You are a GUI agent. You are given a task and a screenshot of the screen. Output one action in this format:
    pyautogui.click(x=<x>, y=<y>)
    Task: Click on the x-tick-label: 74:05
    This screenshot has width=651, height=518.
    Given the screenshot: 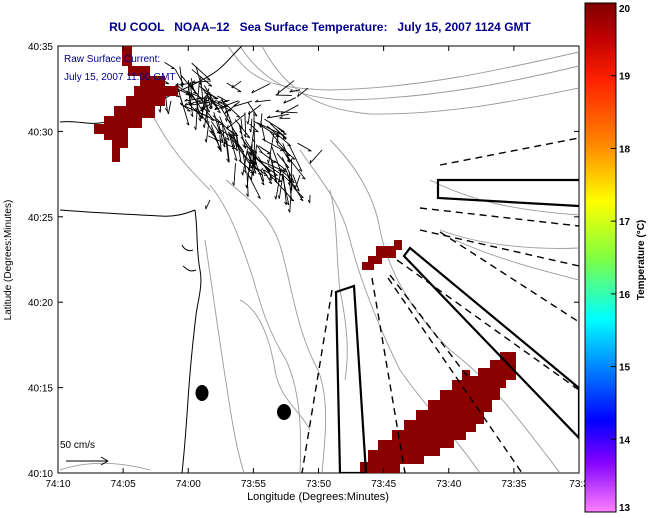 What is the action you would take?
    pyautogui.click(x=123, y=484)
    